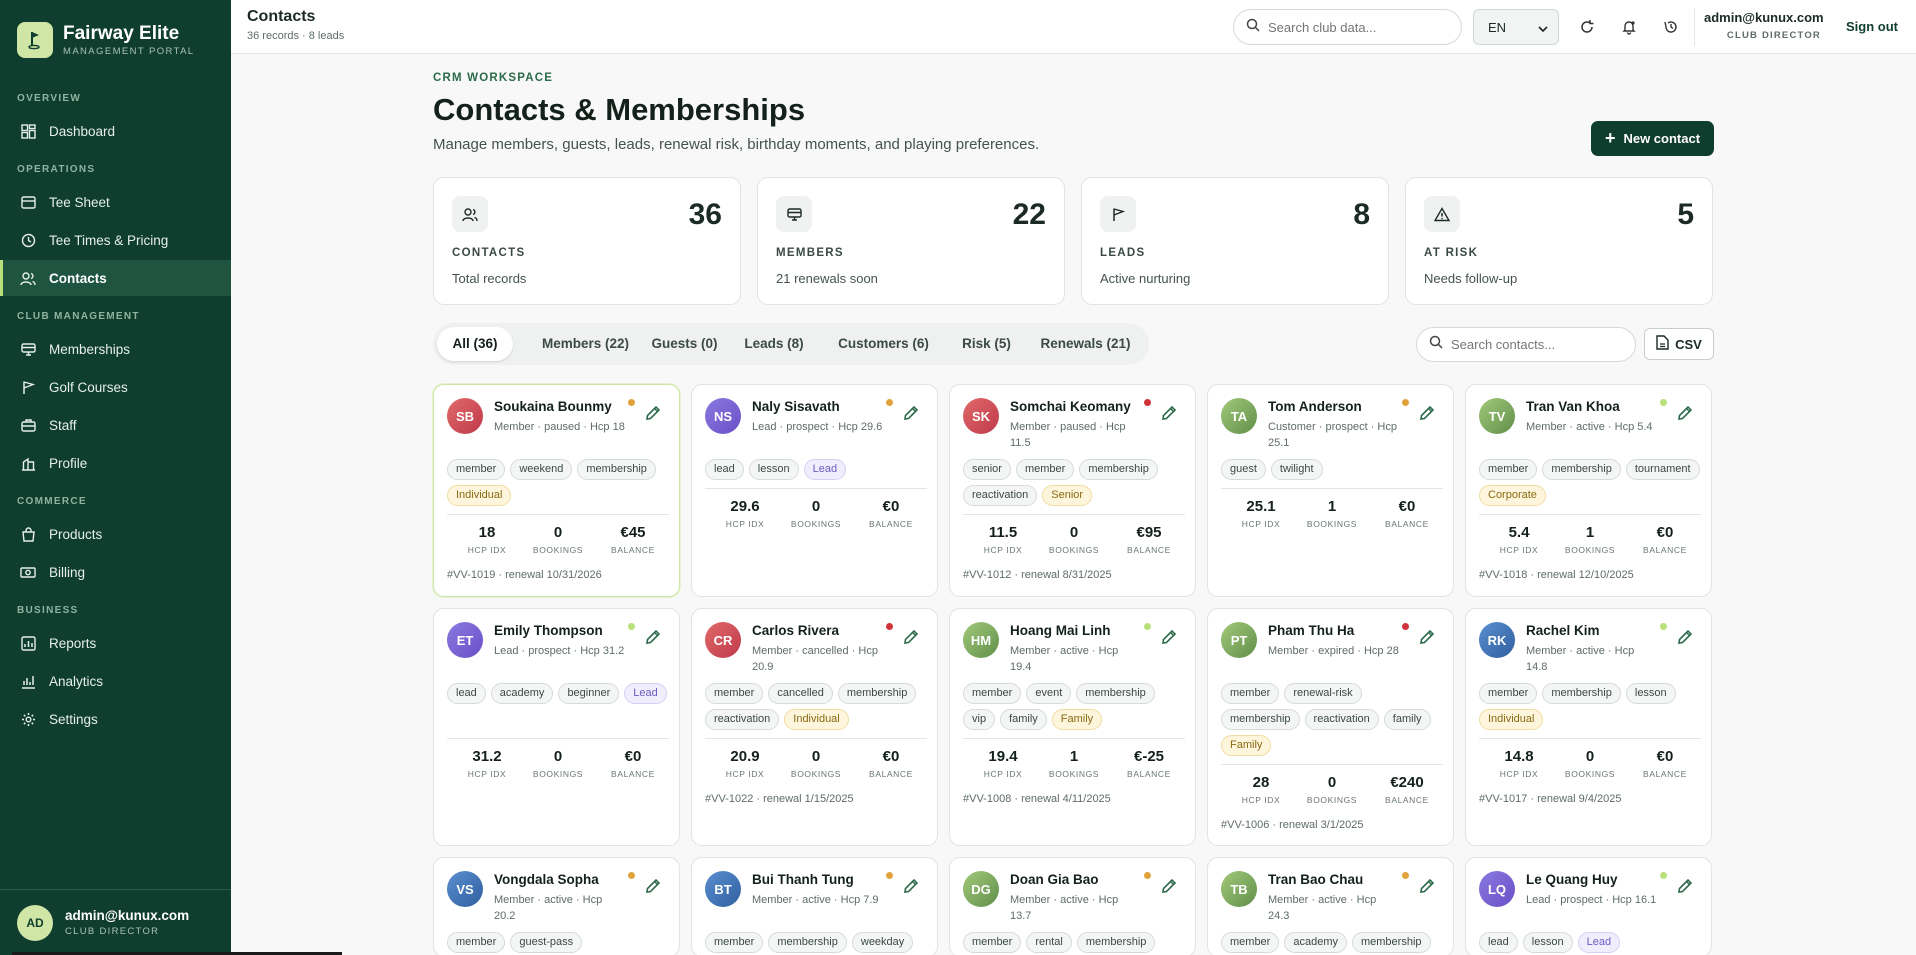 This screenshot has width=1916, height=955. Describe the element at coordinates (684, 343) in the screenshot. I see `tab-guests: Guests (0)` at that location.